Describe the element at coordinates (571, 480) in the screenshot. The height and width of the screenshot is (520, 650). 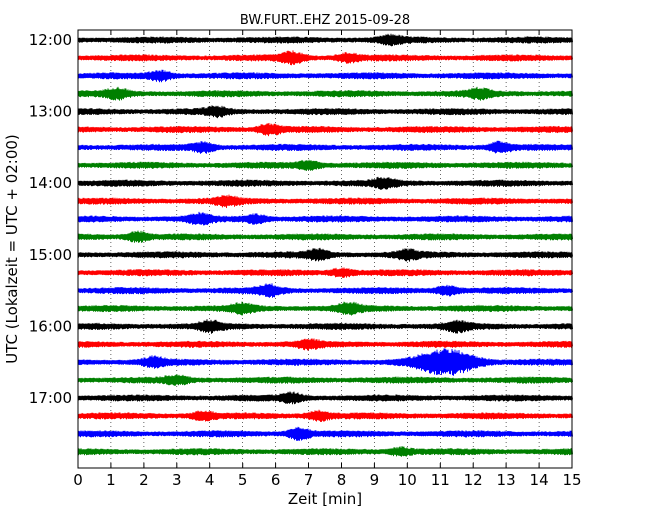
I see `x-tick-label: 15` at that location.